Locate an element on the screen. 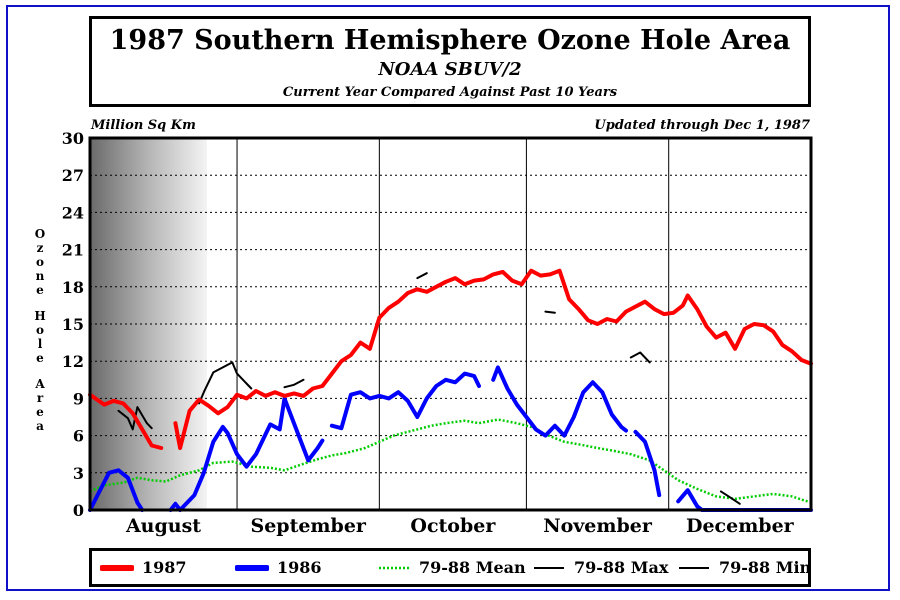 The image size is (900, 600). legend-item-1986: 1986 is located at coordinates (278, 567).